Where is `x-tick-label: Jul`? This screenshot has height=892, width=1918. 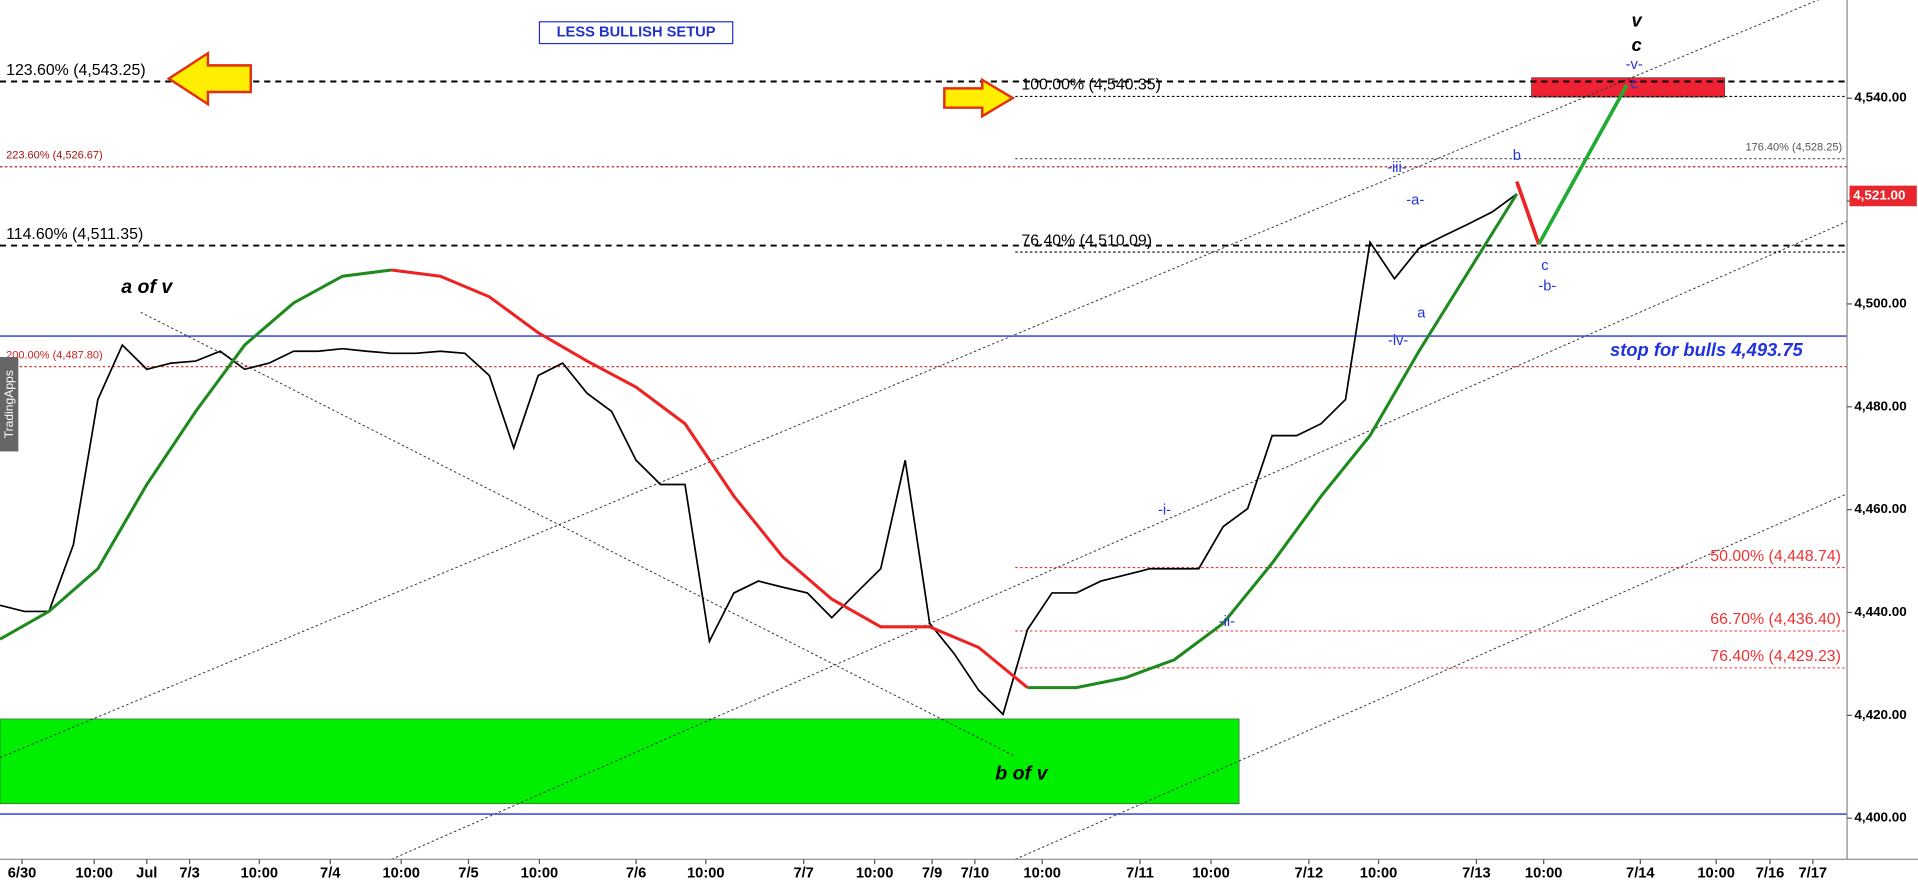 x-tick-label: Jul is located at coordinates (146, 874).